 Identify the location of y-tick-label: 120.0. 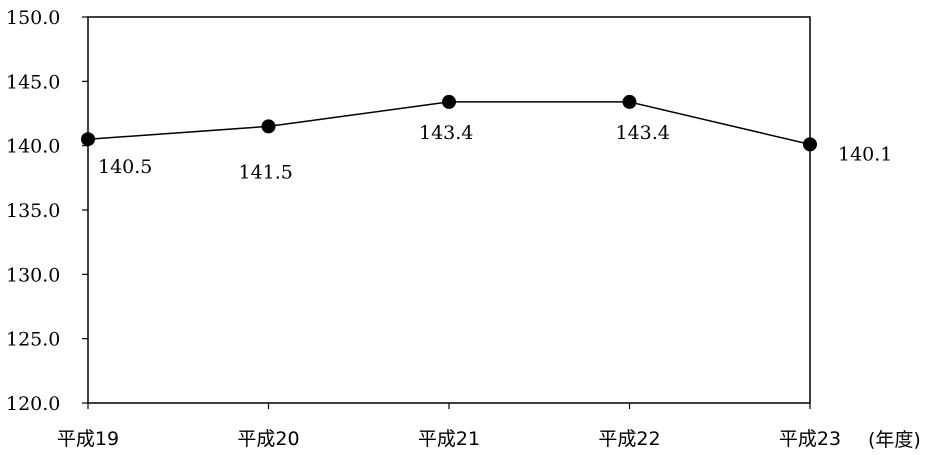
(33, 404).